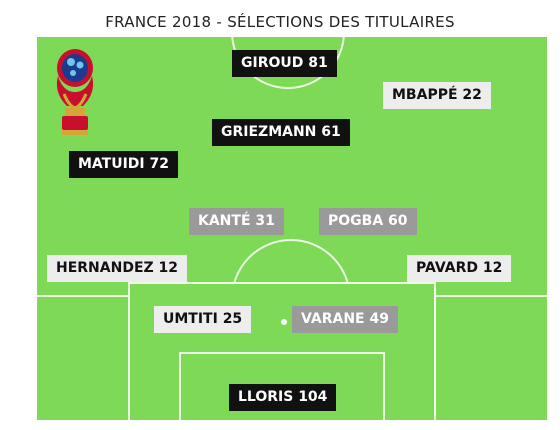 The width and height of the screenshot is (560, 430). What do you see at coordinates (75, 92) in the screenshot?
I see `world-cup-trophy-icon` at bounding box center [75, 92].